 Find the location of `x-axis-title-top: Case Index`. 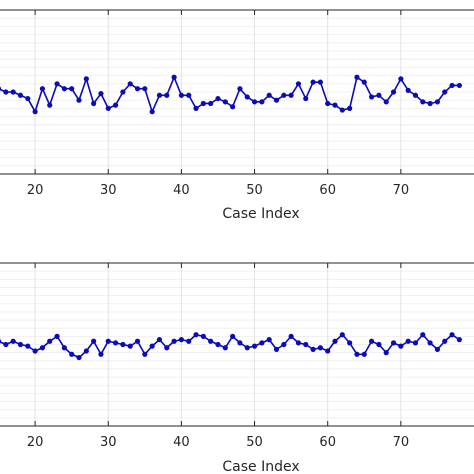

x-axis-title-top: Case Index is located at coordinates (260, 214).